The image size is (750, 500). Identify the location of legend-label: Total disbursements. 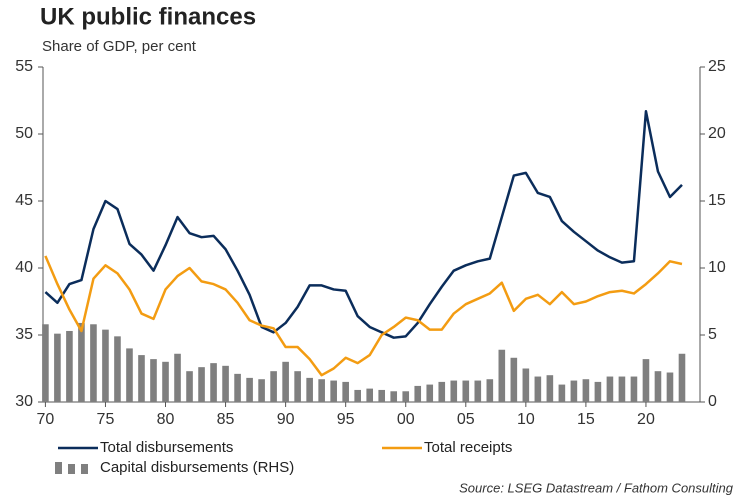
(166, 447).